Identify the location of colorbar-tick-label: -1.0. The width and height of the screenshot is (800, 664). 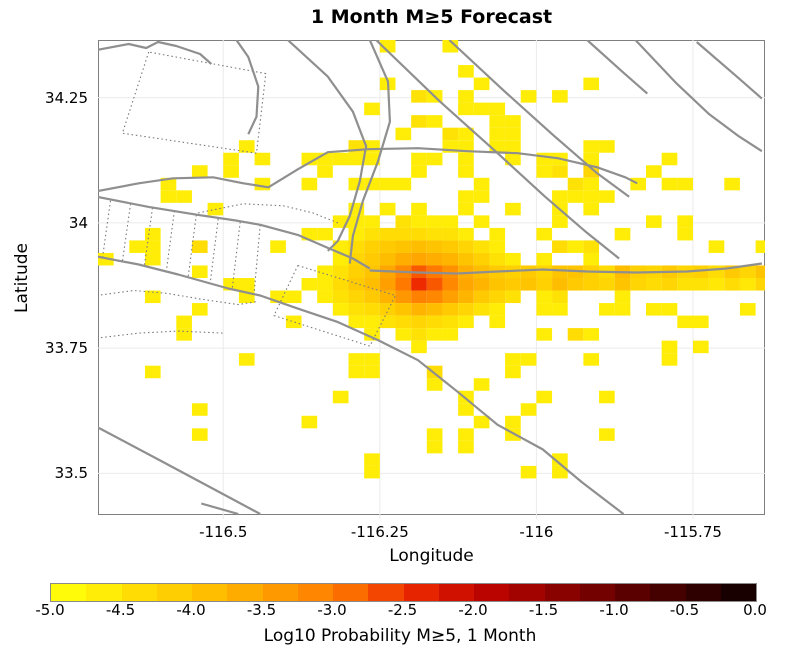
(614, 610).